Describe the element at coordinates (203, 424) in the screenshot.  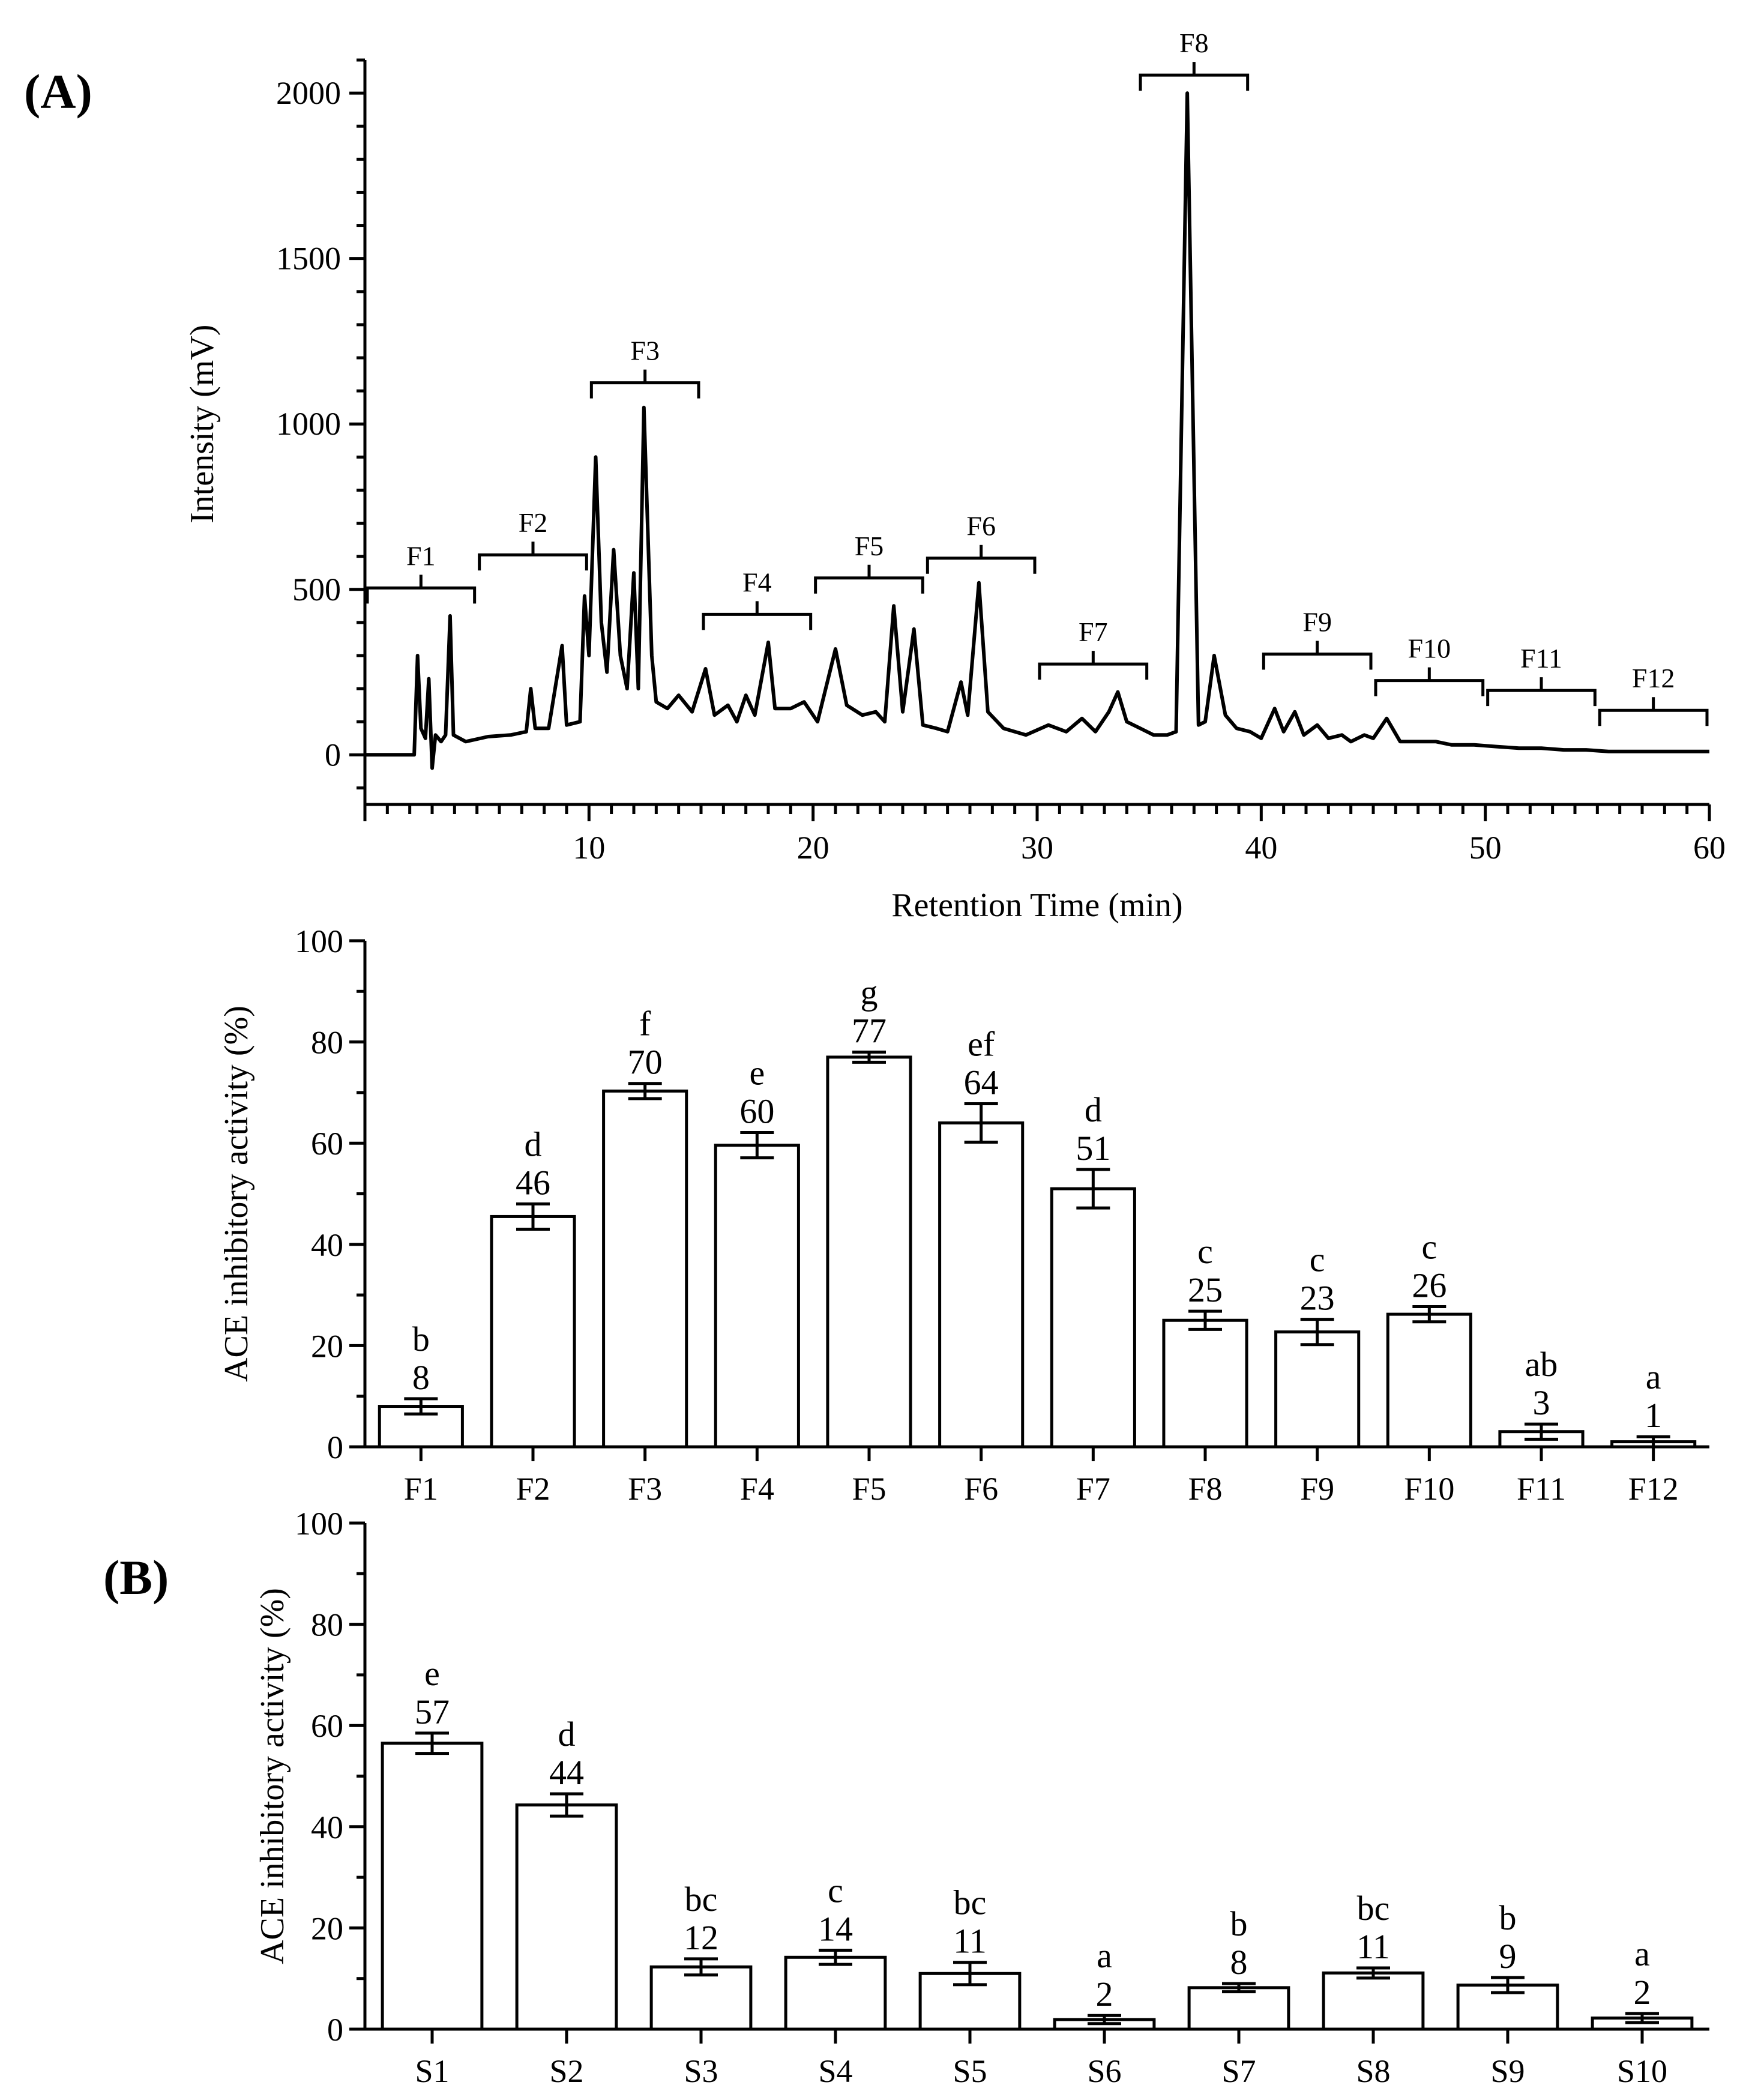
I see `y-axis-title: Intensity (mV)` at that location.